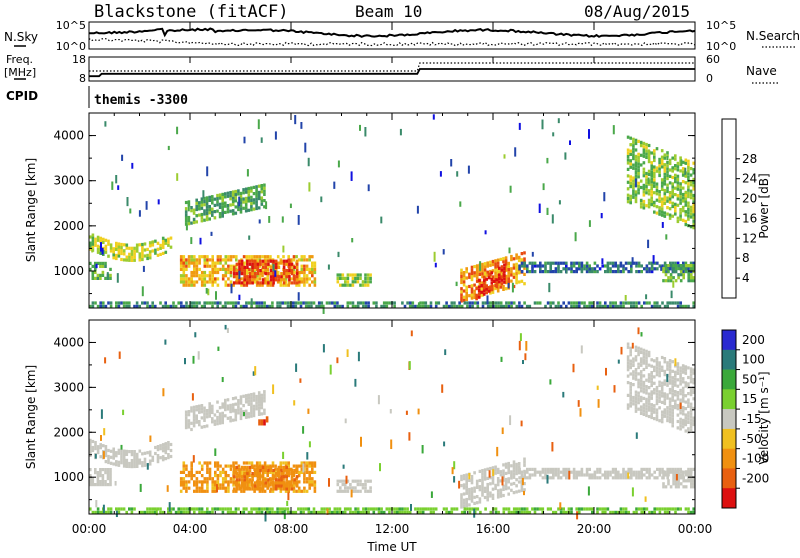 Image resolution: width=800 pixels, height=558 pixels. Describe the element at coordinates (22, 96) in the screenshot. I see `cpid-label: CPID` at that location.